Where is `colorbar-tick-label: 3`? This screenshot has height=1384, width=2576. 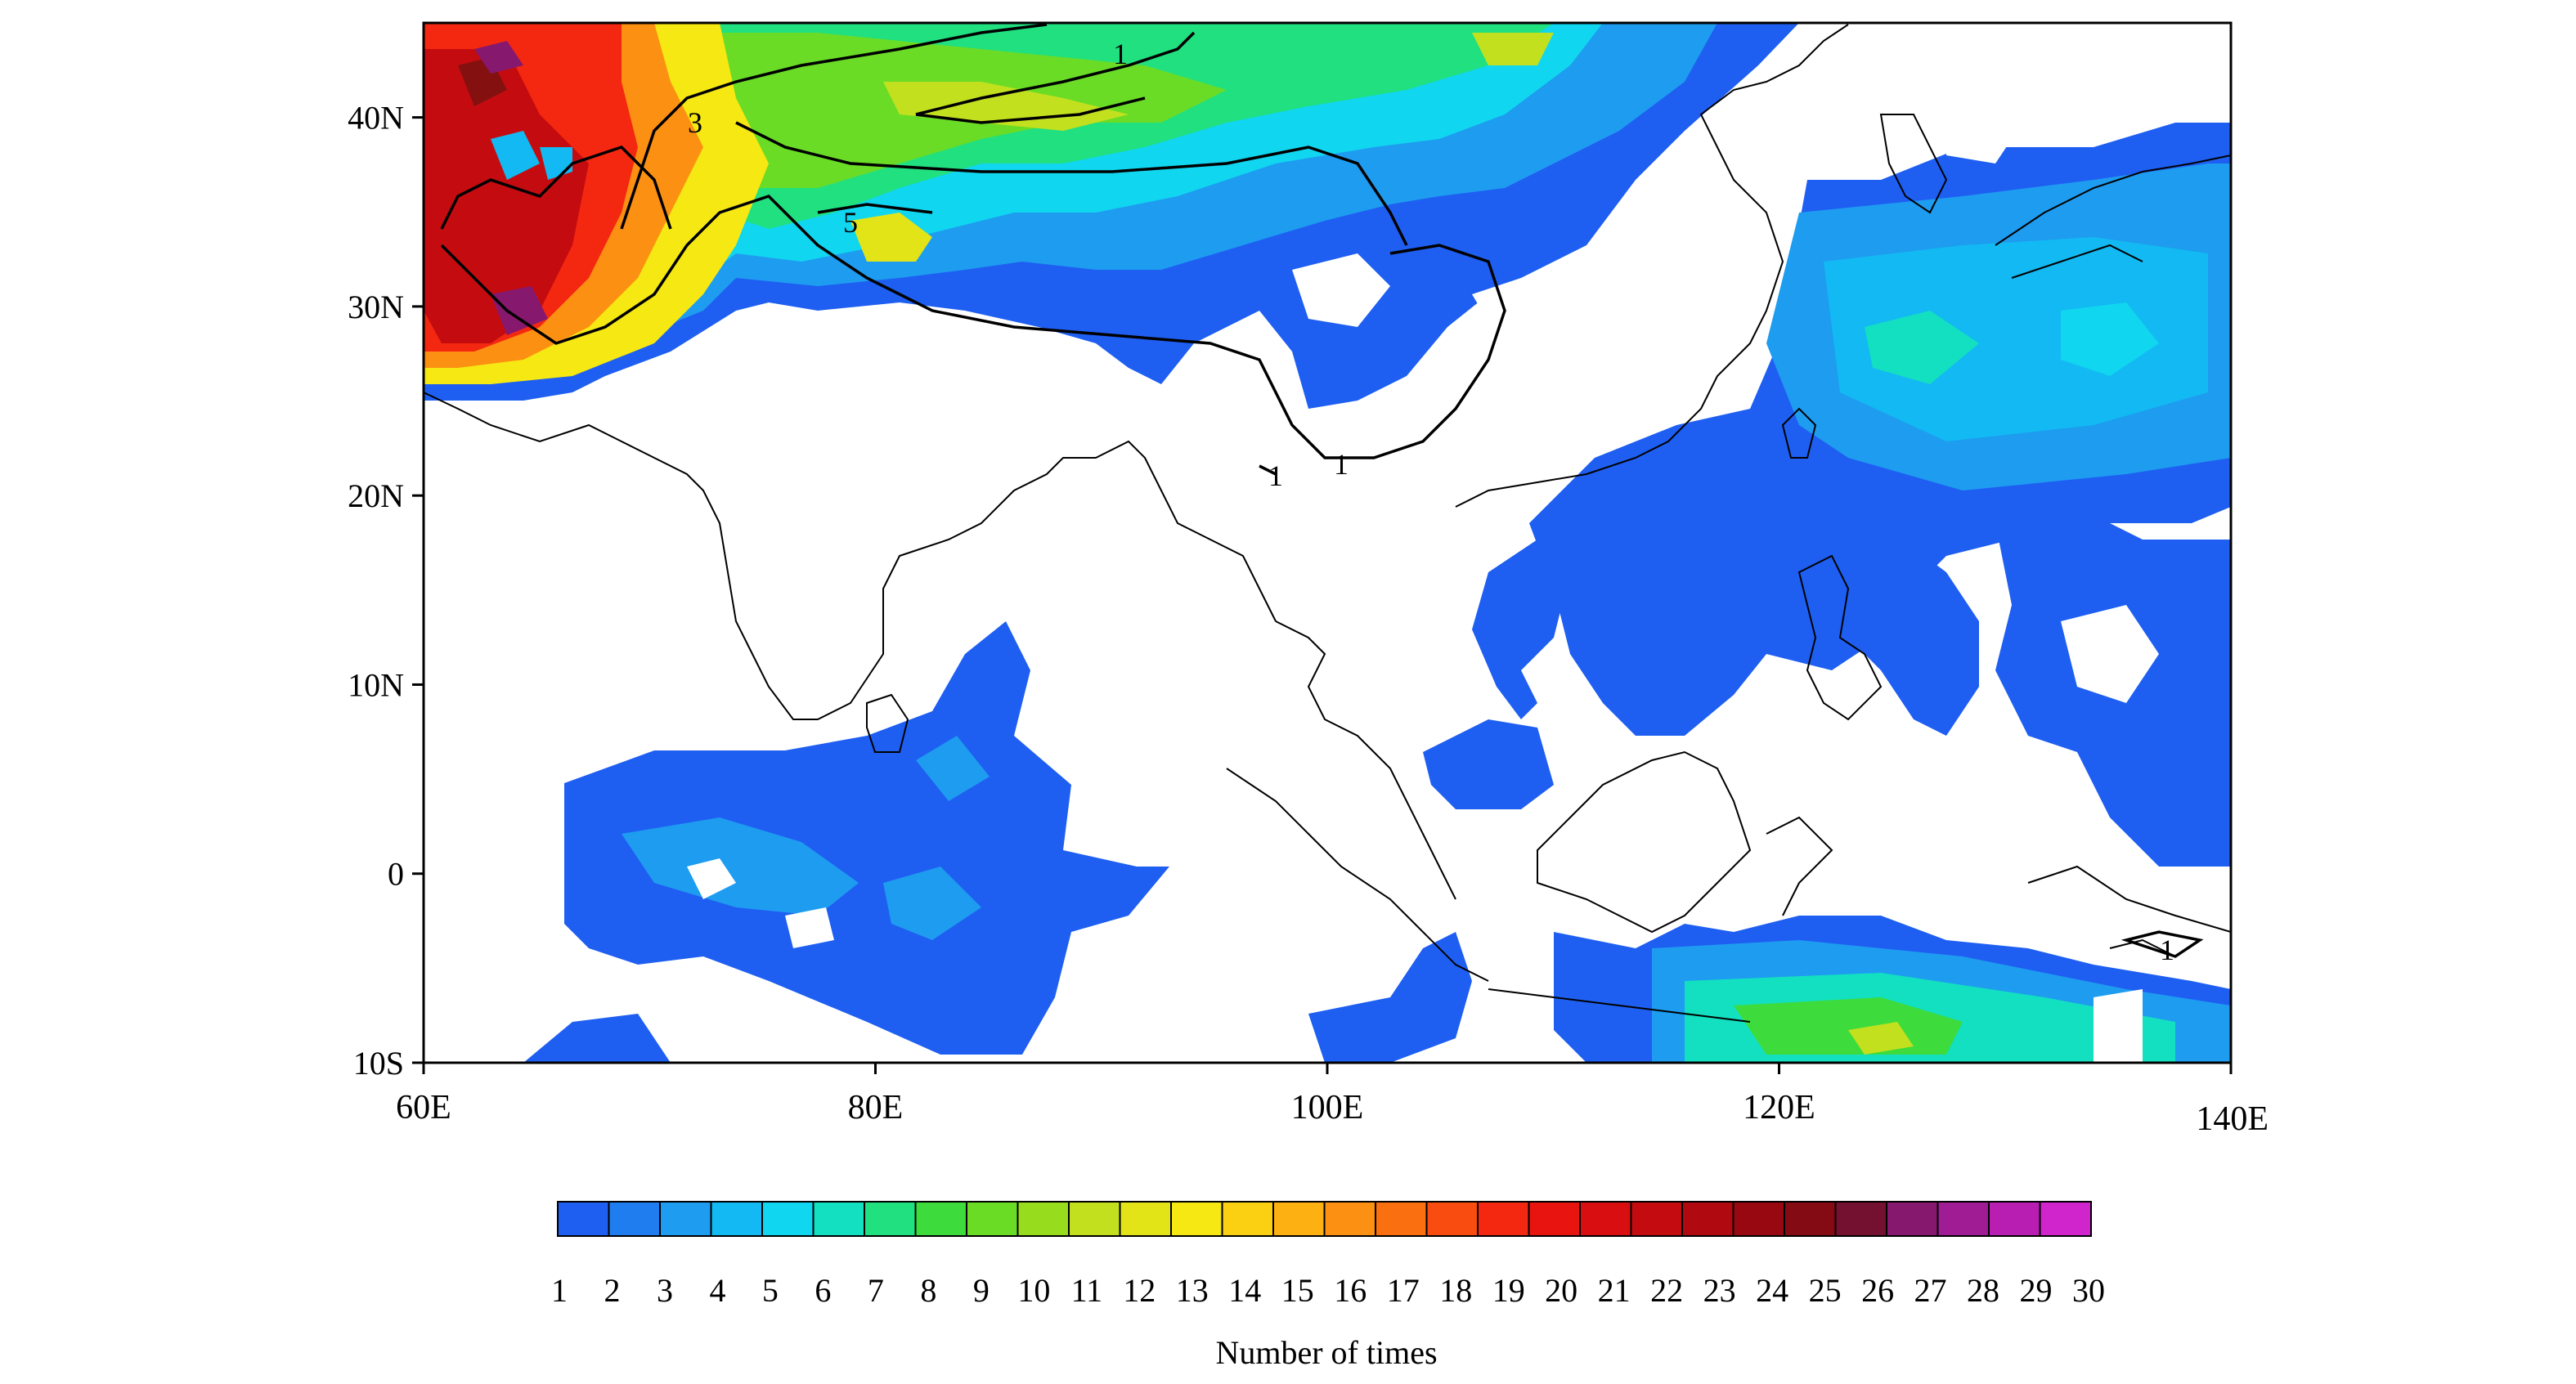
colorbar-tick-label: 3 is located at coordinates (665, 1290).